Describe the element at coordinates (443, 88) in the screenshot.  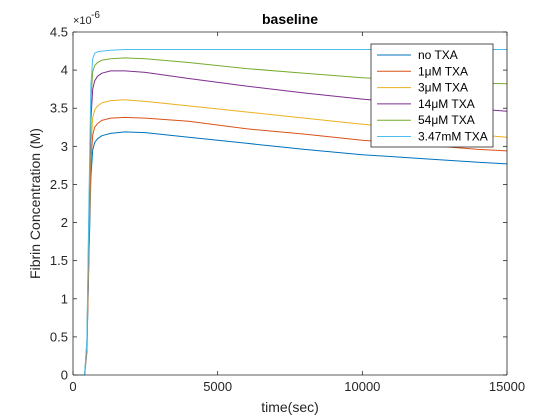
I see `legend-label-2: 3μM TXA` at that location.